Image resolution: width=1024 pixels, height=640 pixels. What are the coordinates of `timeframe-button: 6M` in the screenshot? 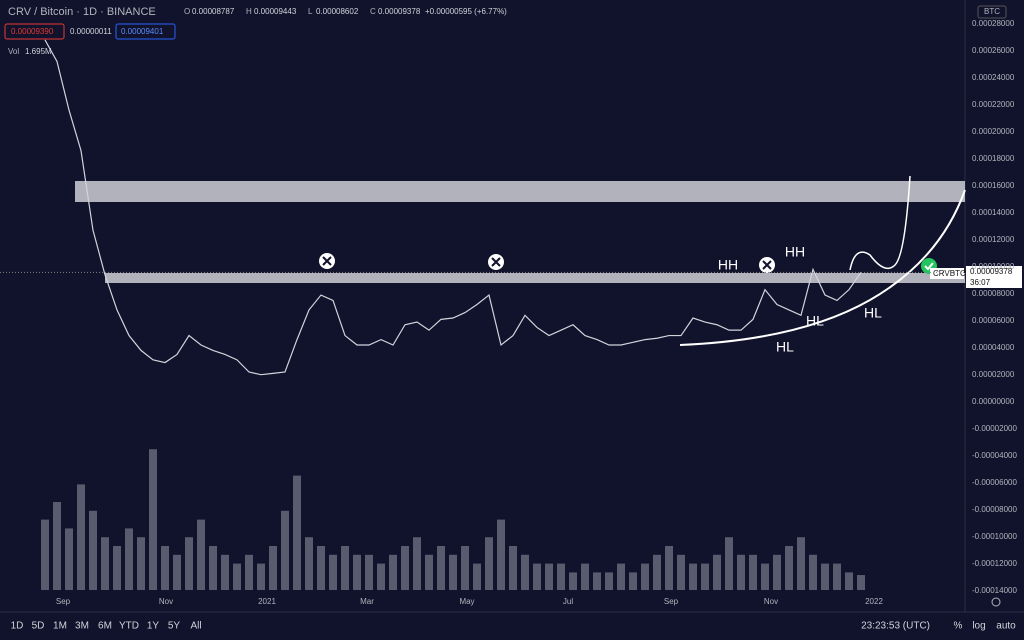 It's located at (105, 626).